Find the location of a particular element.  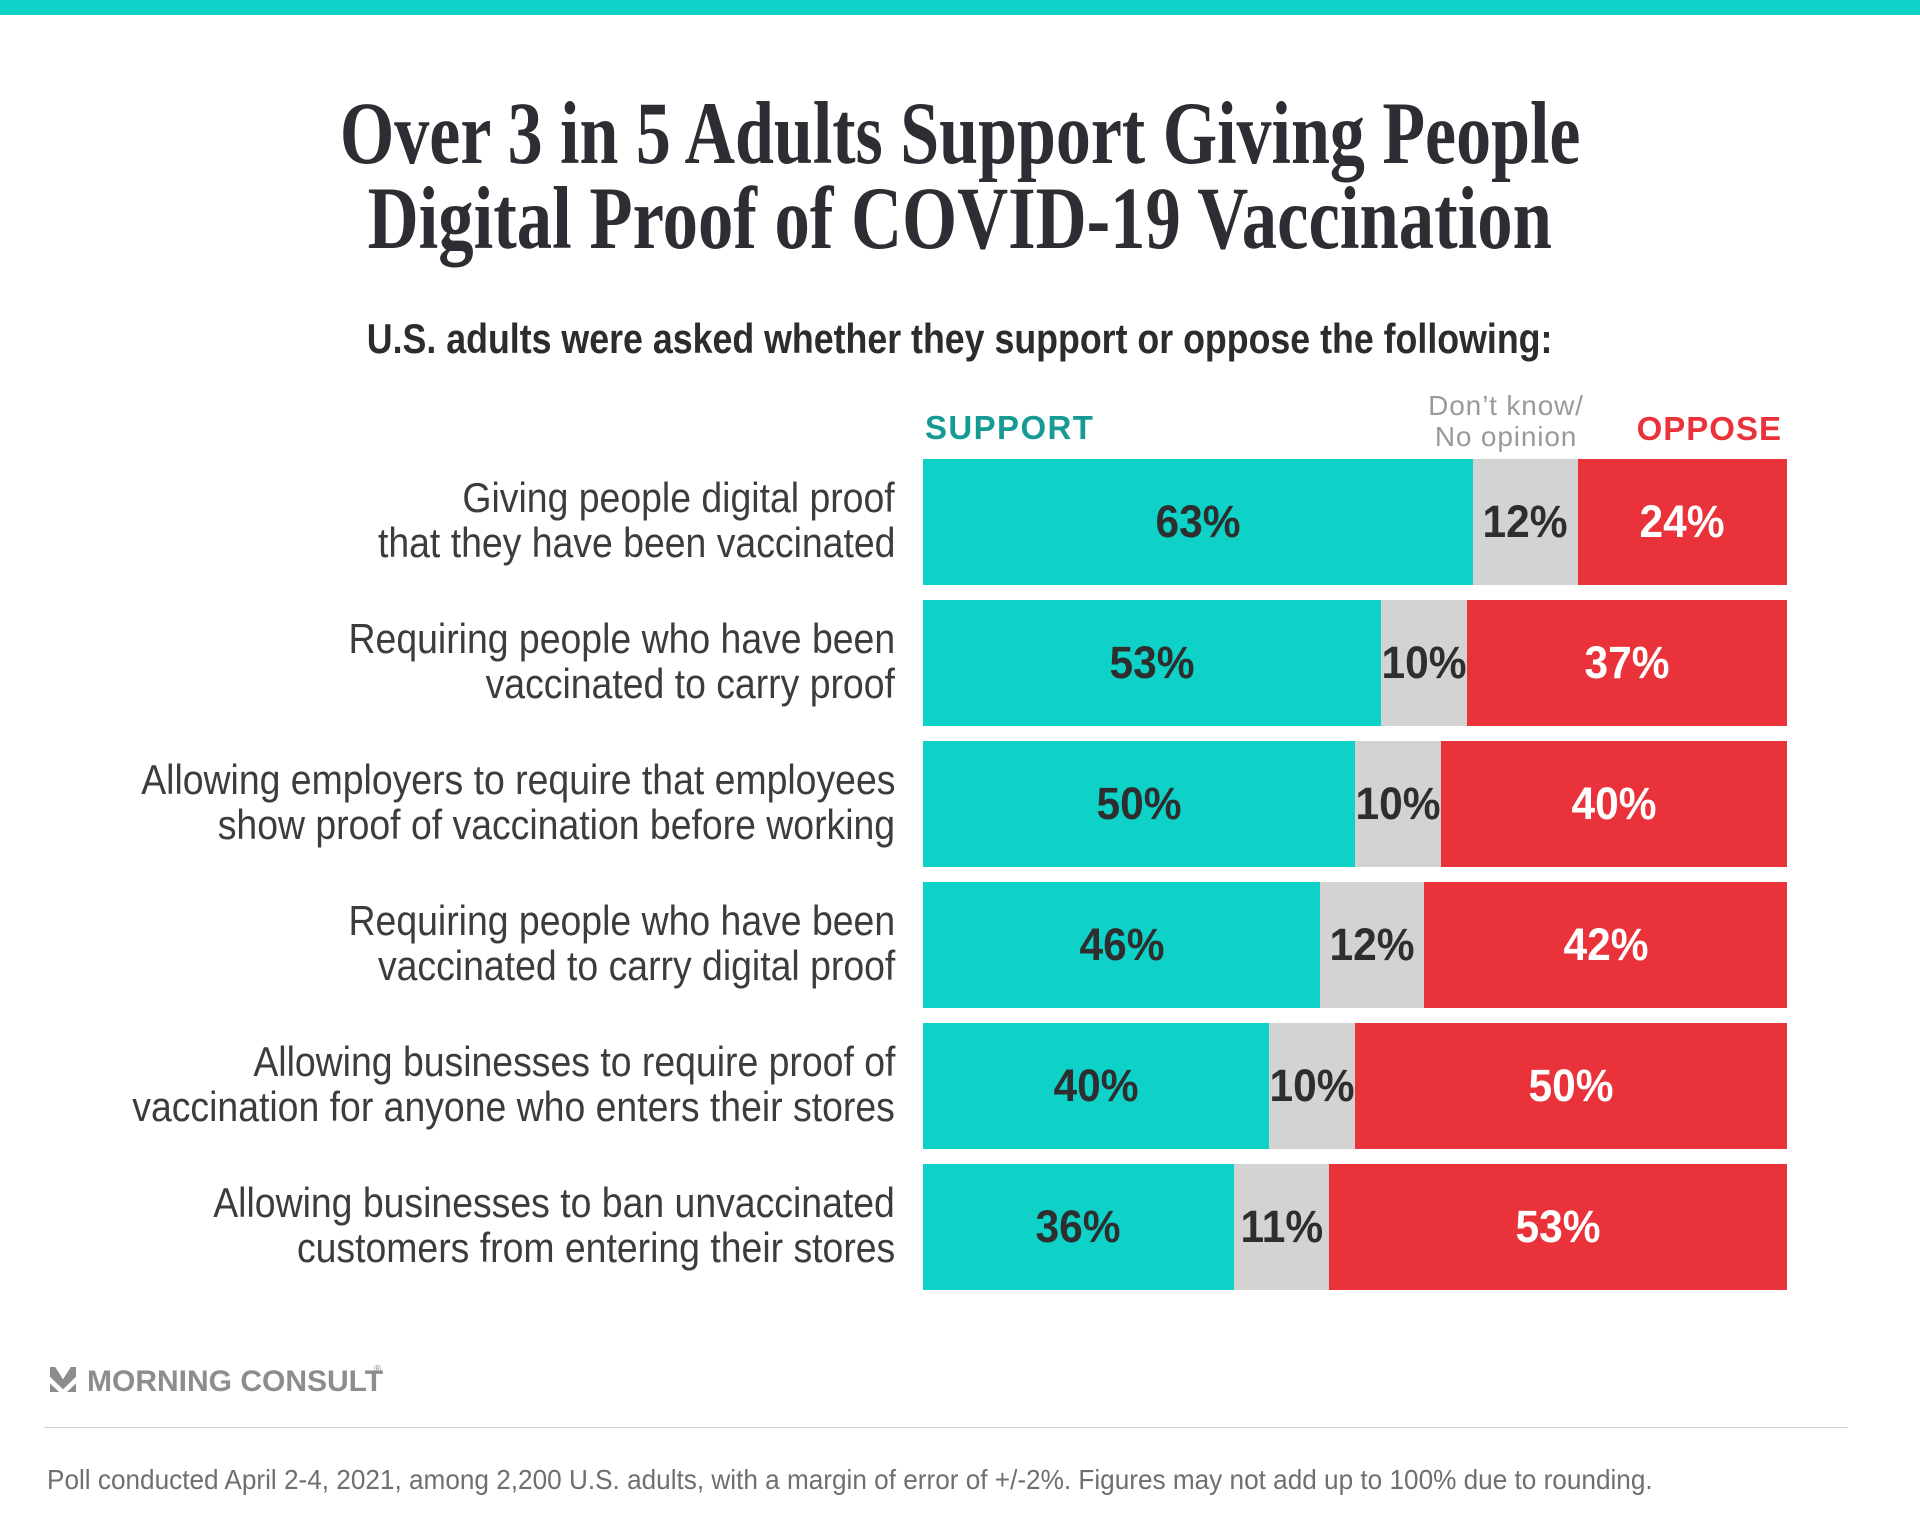

bar-row-label-line: show proof of vaccination before working is located at coordinates (556, 824).